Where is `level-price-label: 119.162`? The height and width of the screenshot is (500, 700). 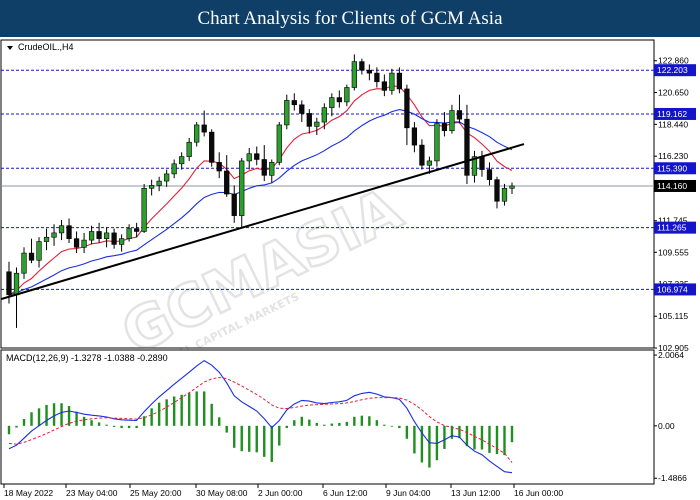 level-price-label: 119.162 is located at coordinates (672, 114).